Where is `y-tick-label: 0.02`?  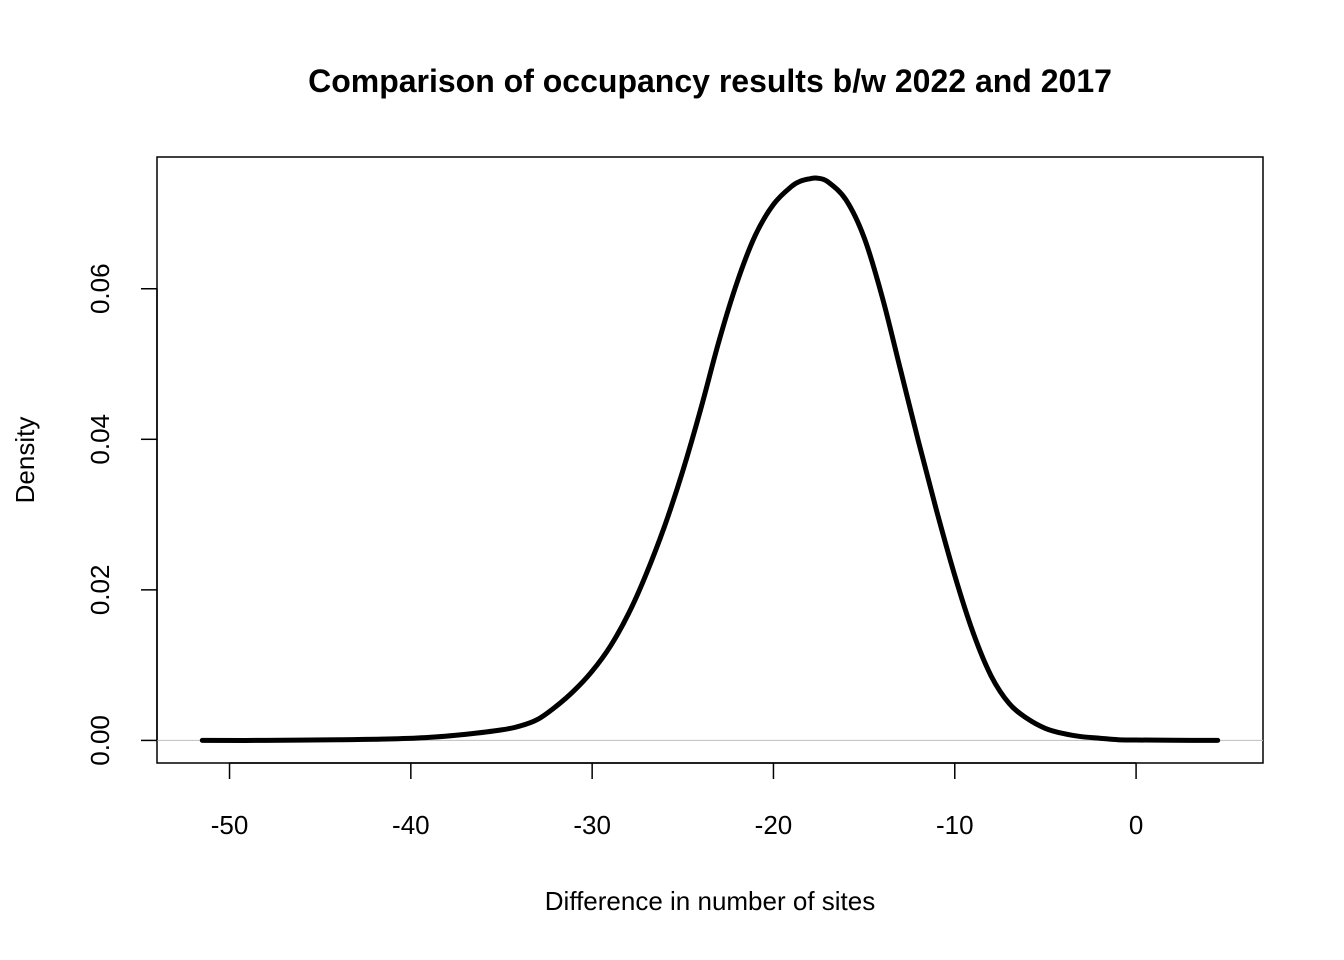 y-tick-label: 0.02 is located at coordinates (100, 590).